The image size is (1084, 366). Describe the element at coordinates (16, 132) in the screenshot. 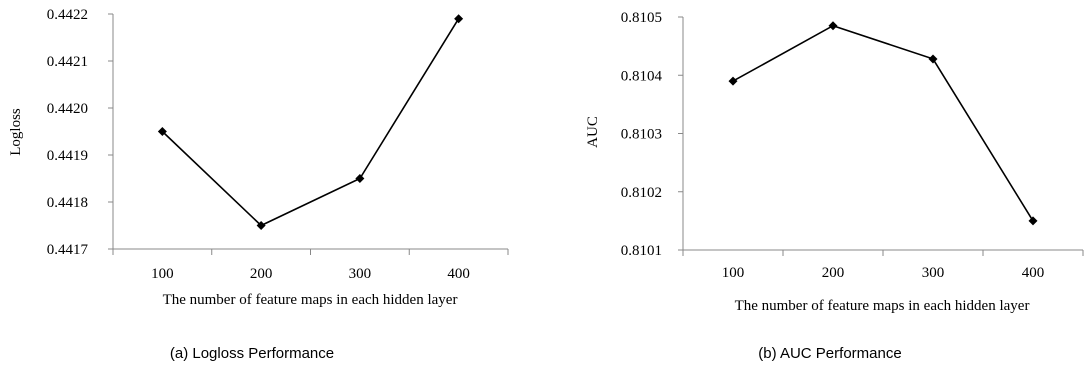

I see `y-axis-title: Logloss` at that location.